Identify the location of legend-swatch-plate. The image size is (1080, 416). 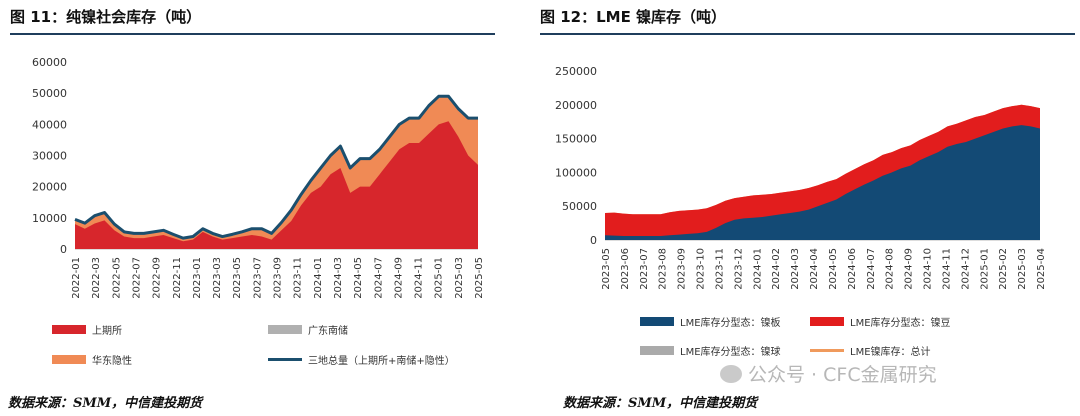
(657, 321).